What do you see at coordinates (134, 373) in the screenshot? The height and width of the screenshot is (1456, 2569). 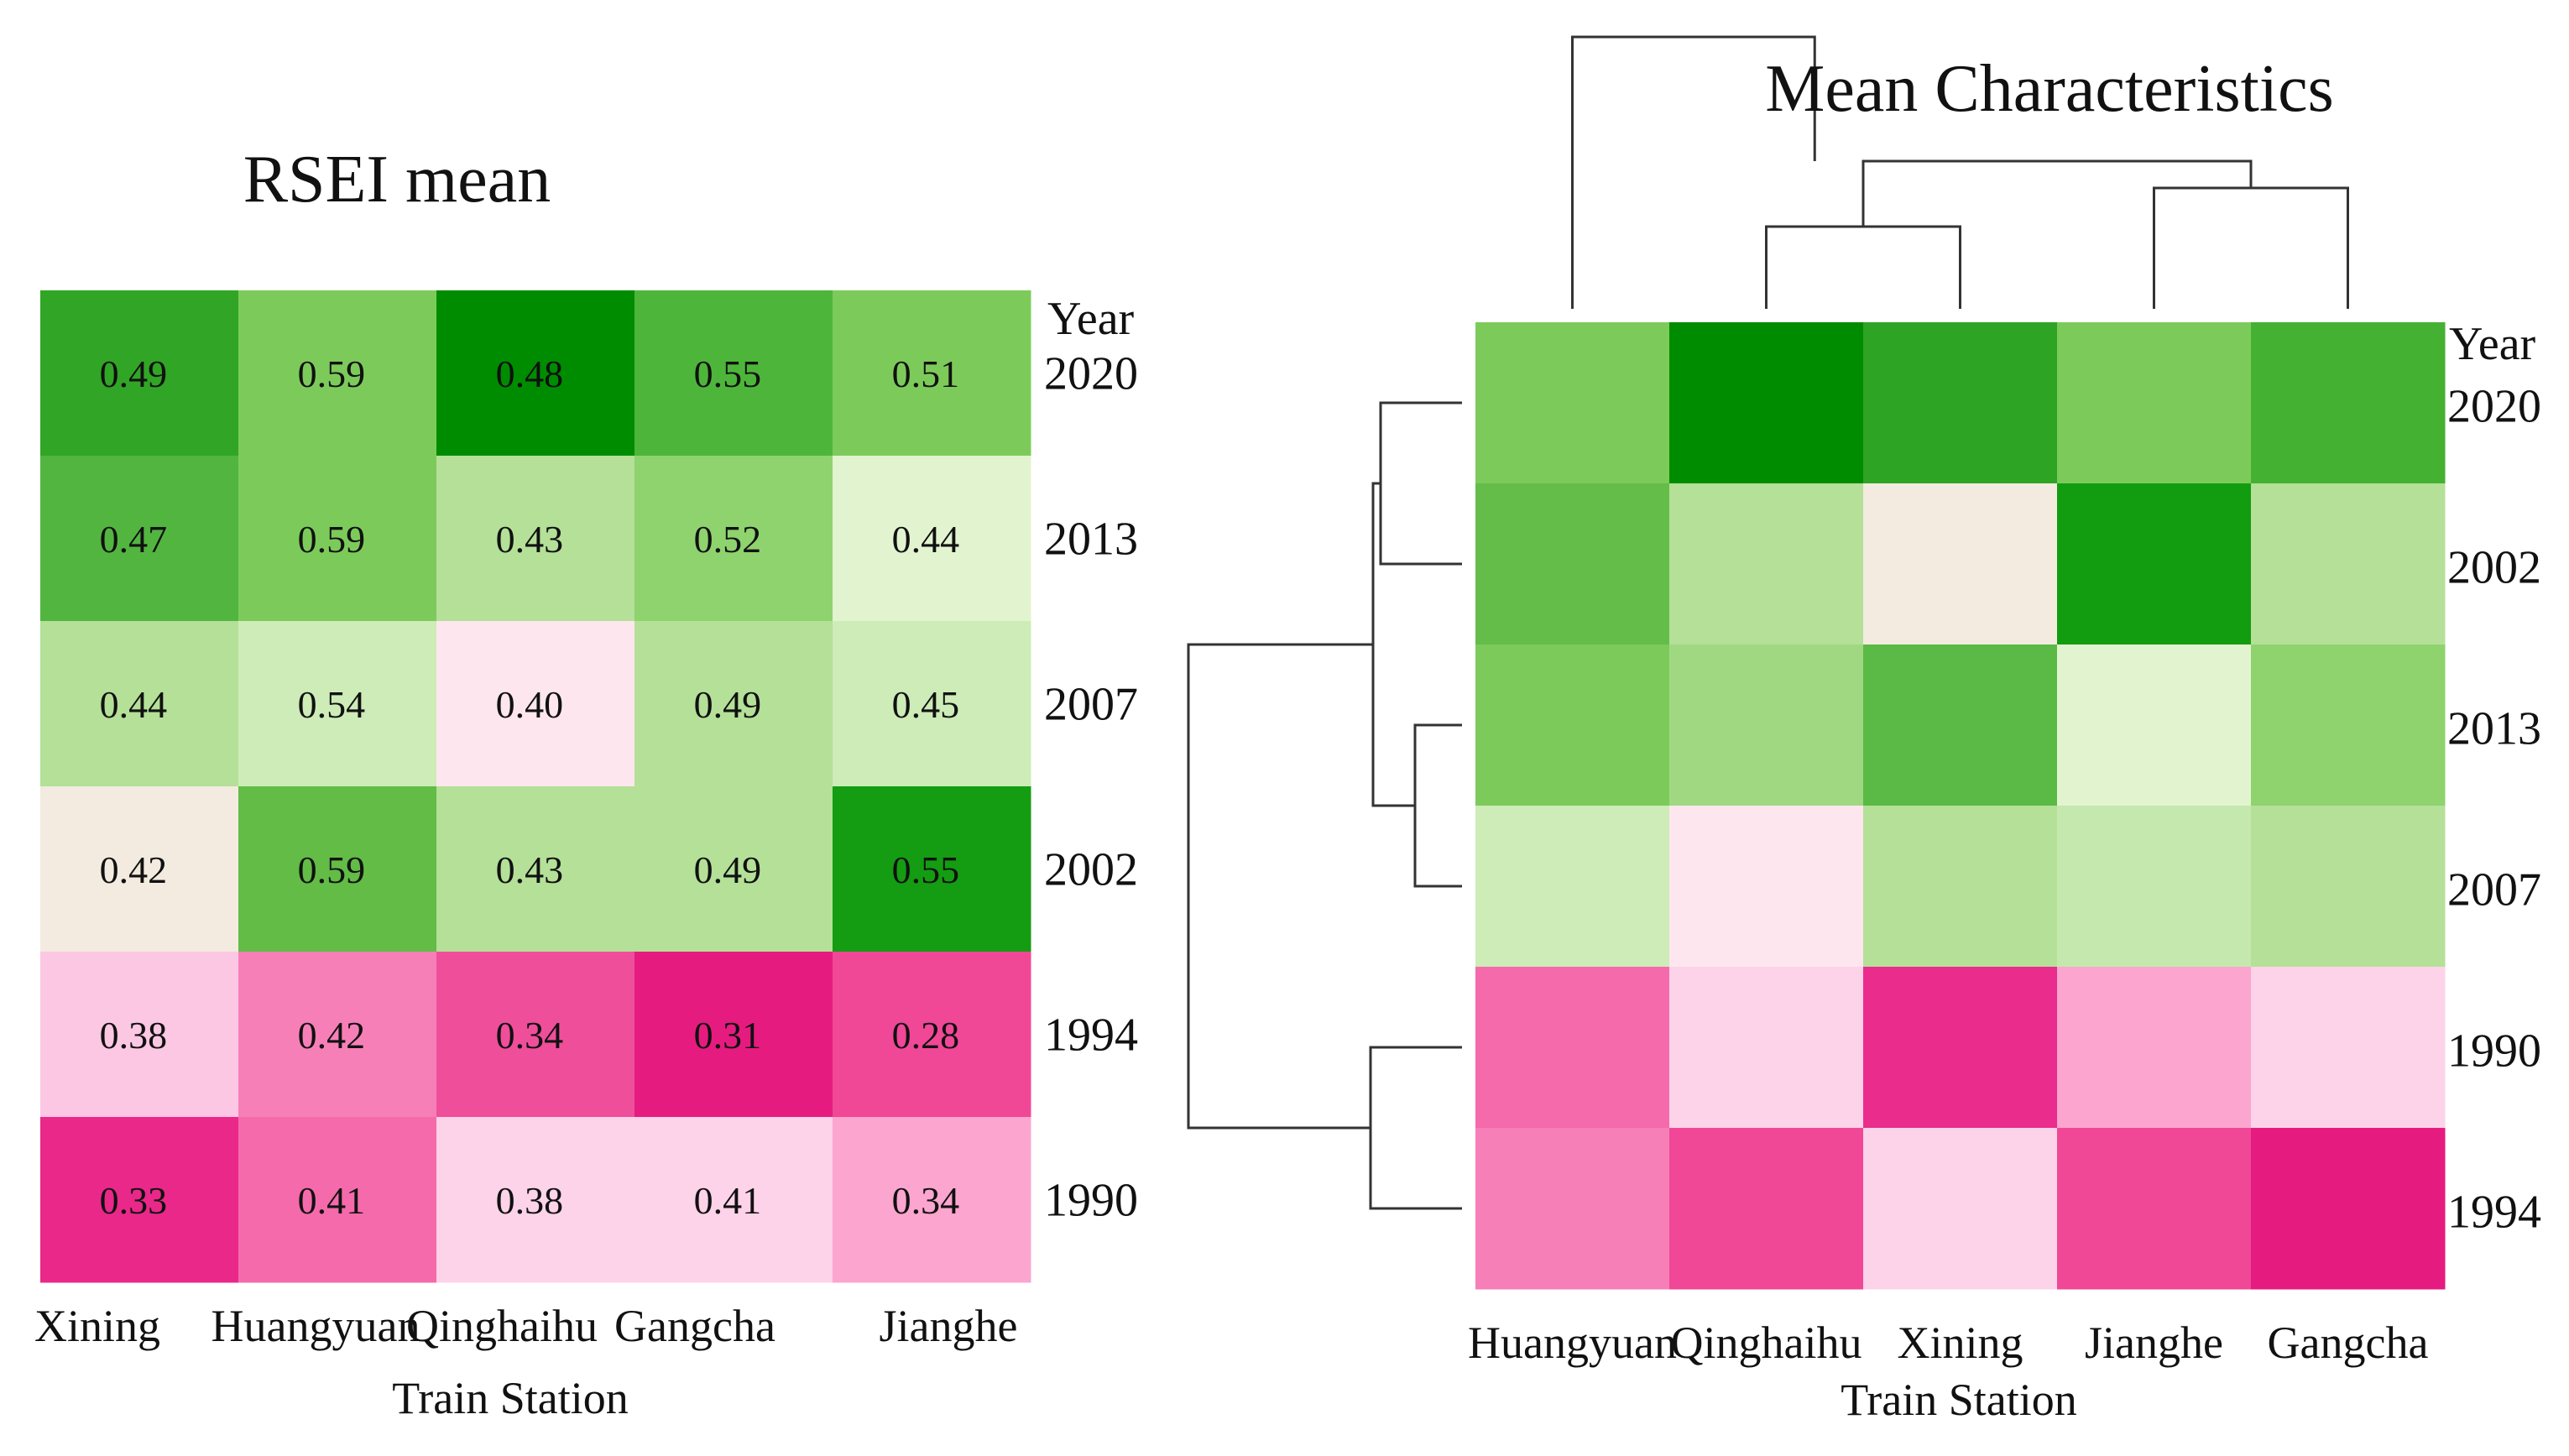 I see `cell-value-xining-2020: 0.49` at bounding box center [134, 373].